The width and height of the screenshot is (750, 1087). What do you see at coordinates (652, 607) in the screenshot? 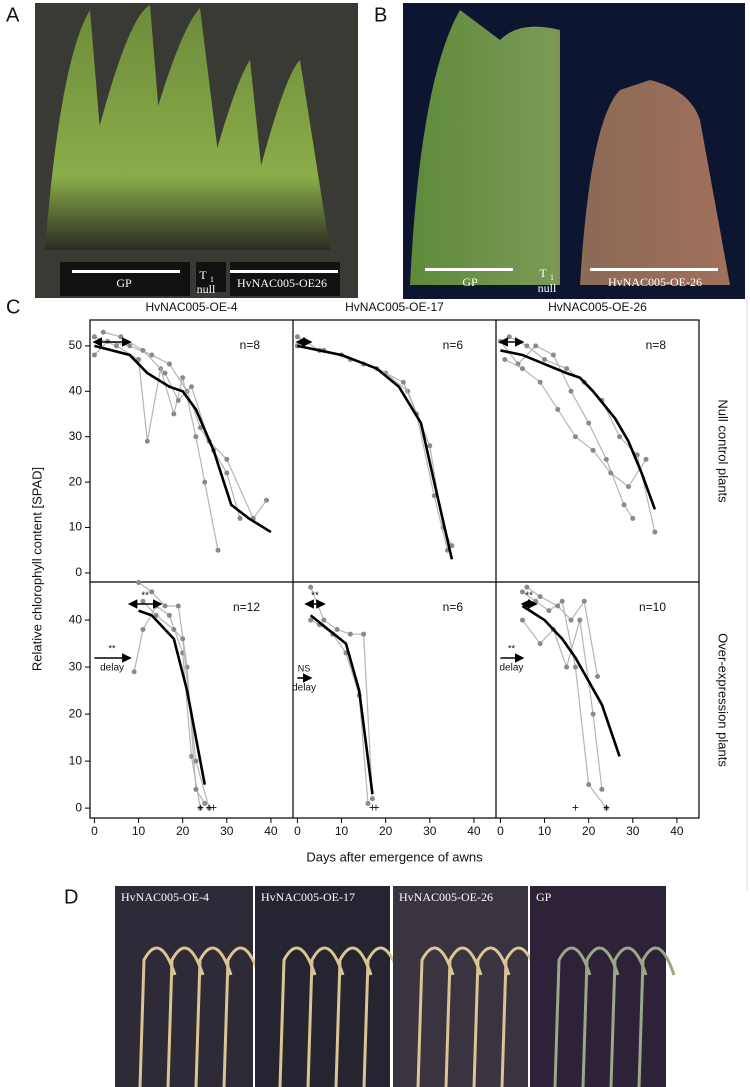
I see `n-label: n=10` at bounding box center [652, 607].